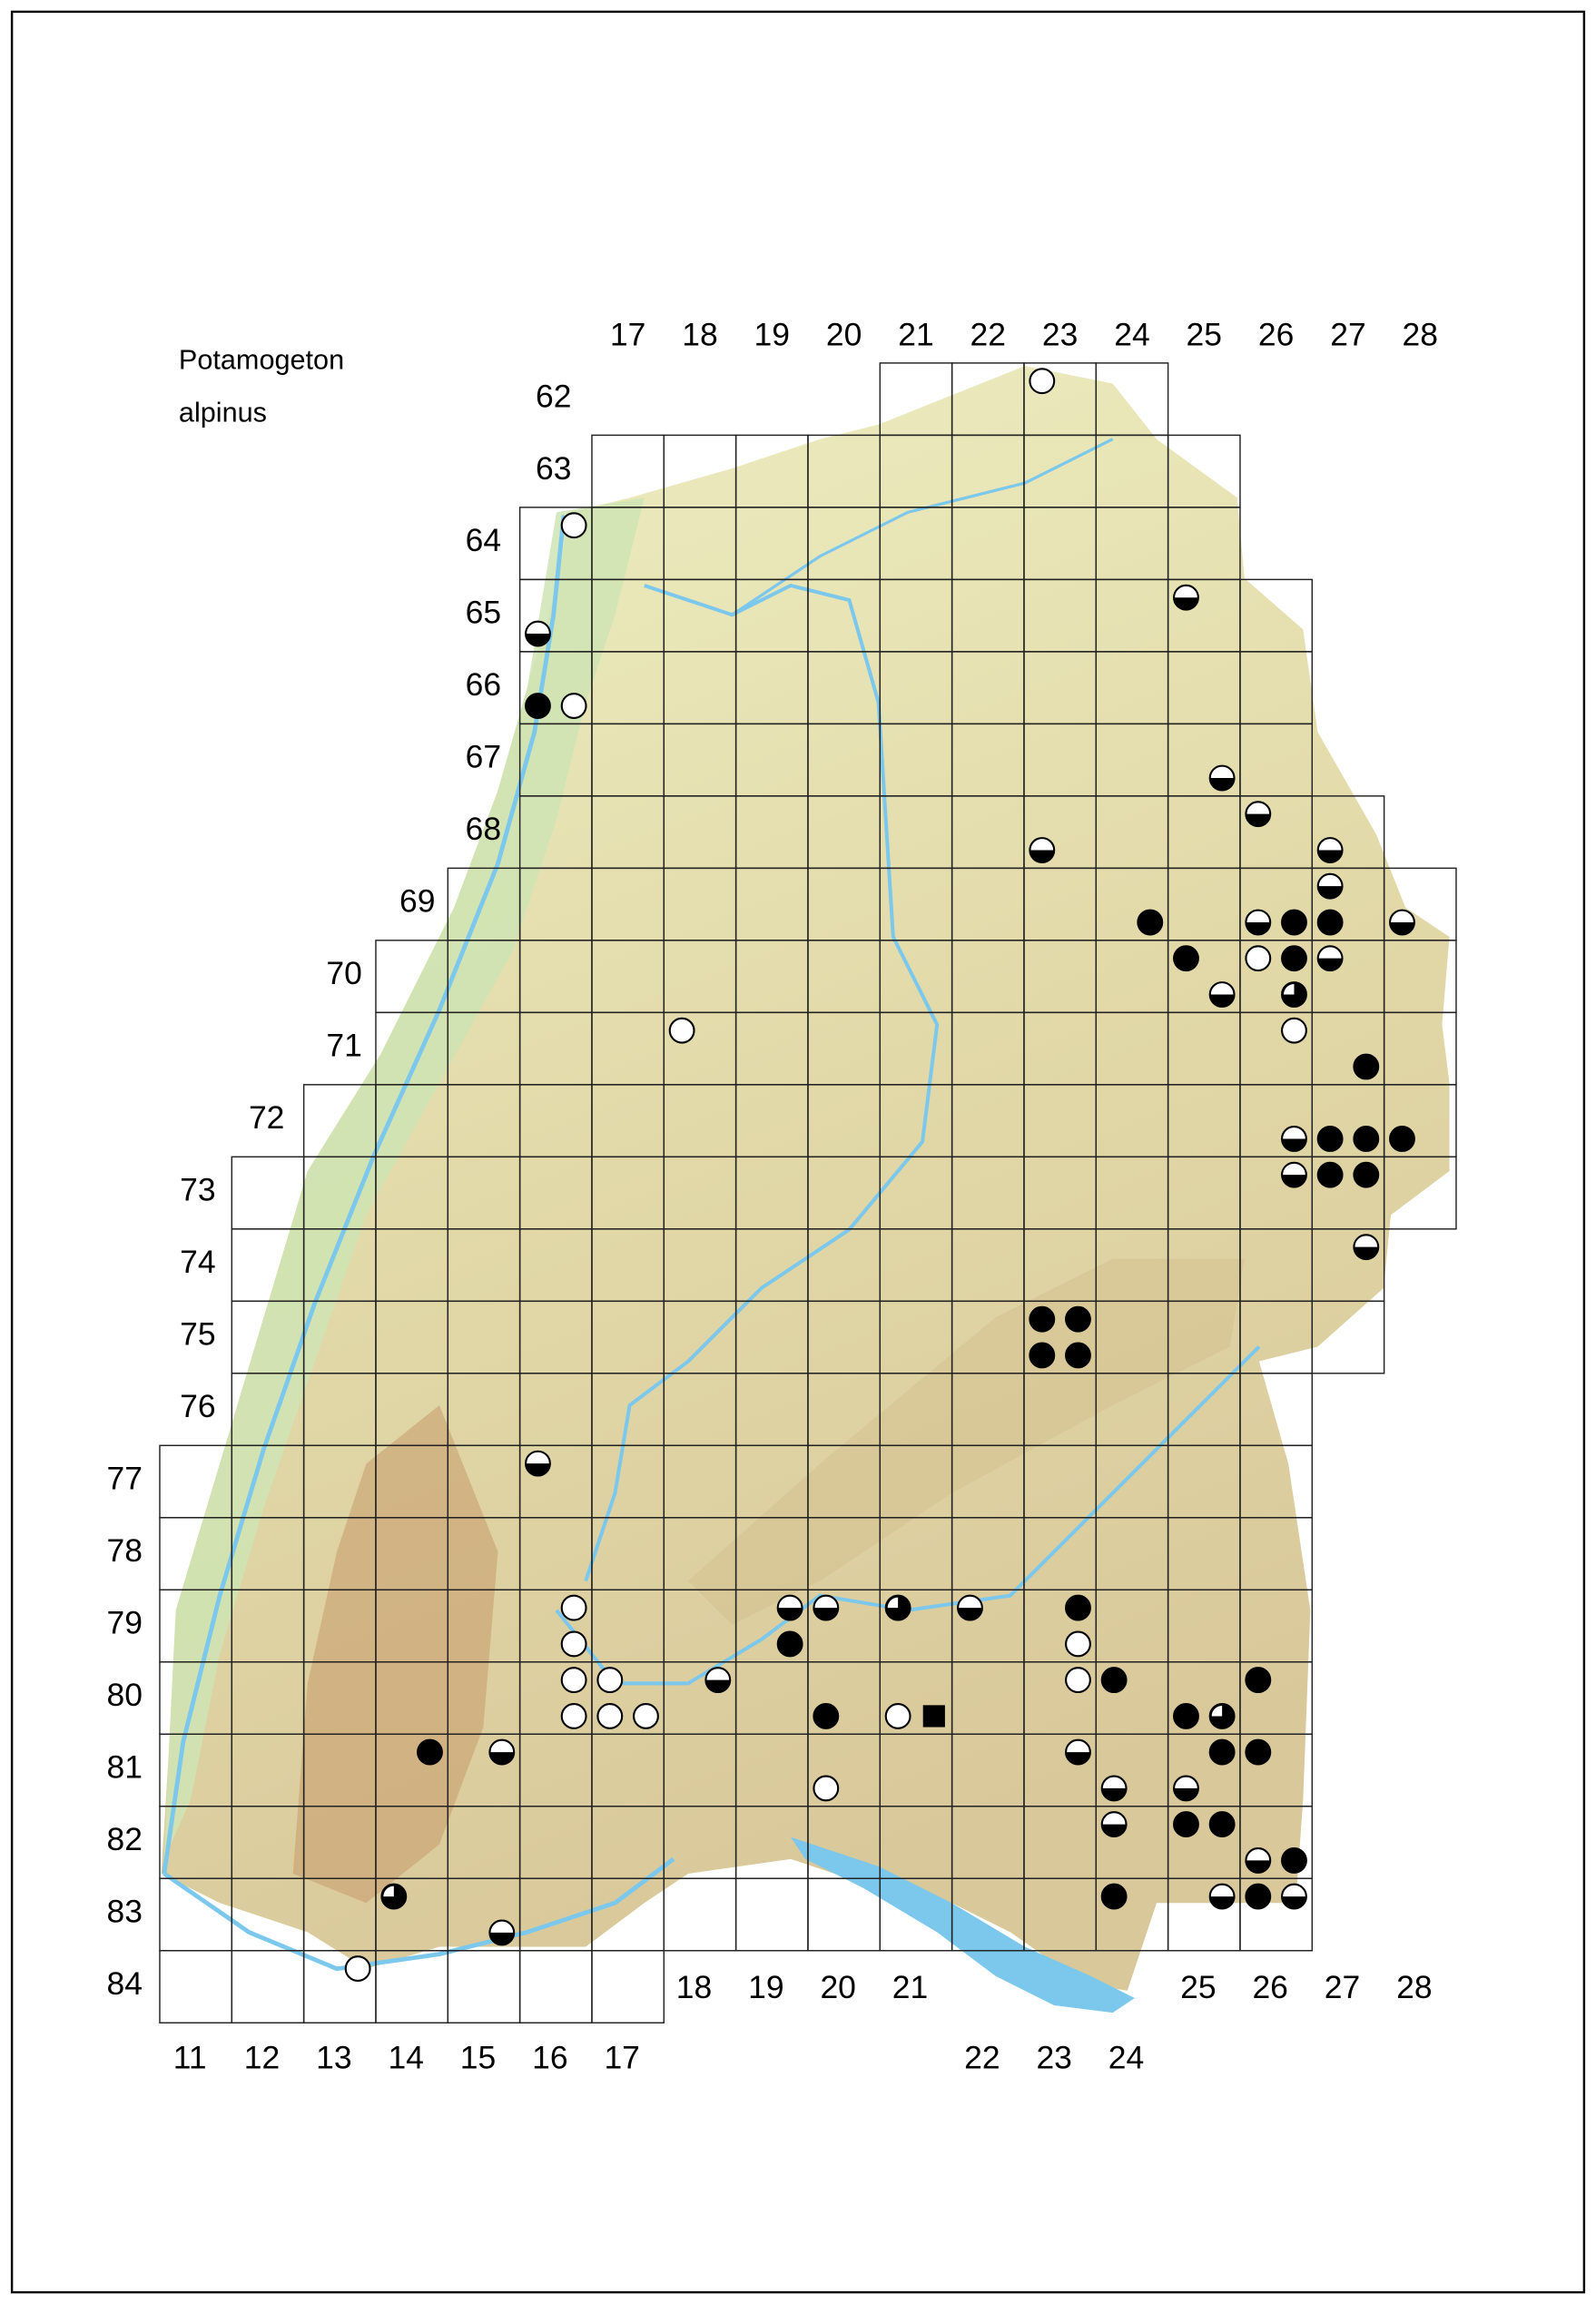 Image resolution: width=1596 pixels, height=2304 pixels. Describe the element at coordinates (417, 901) in the screenshot. I see `row-label: 69` at that location.